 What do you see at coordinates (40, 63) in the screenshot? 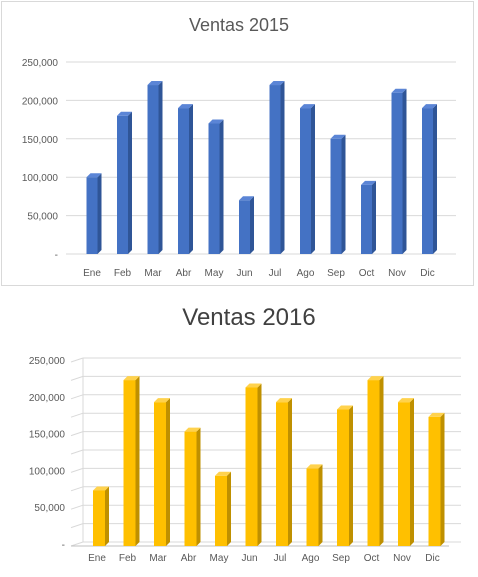
I see `y-tick-label: 250,000` at bounding box center [40, 63].